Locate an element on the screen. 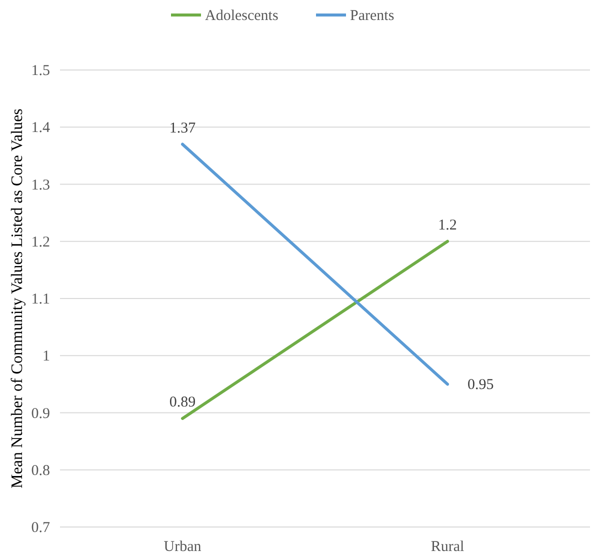 The image size is (592, 558). data-label: 0.89 is located at coordinates (182, 402).